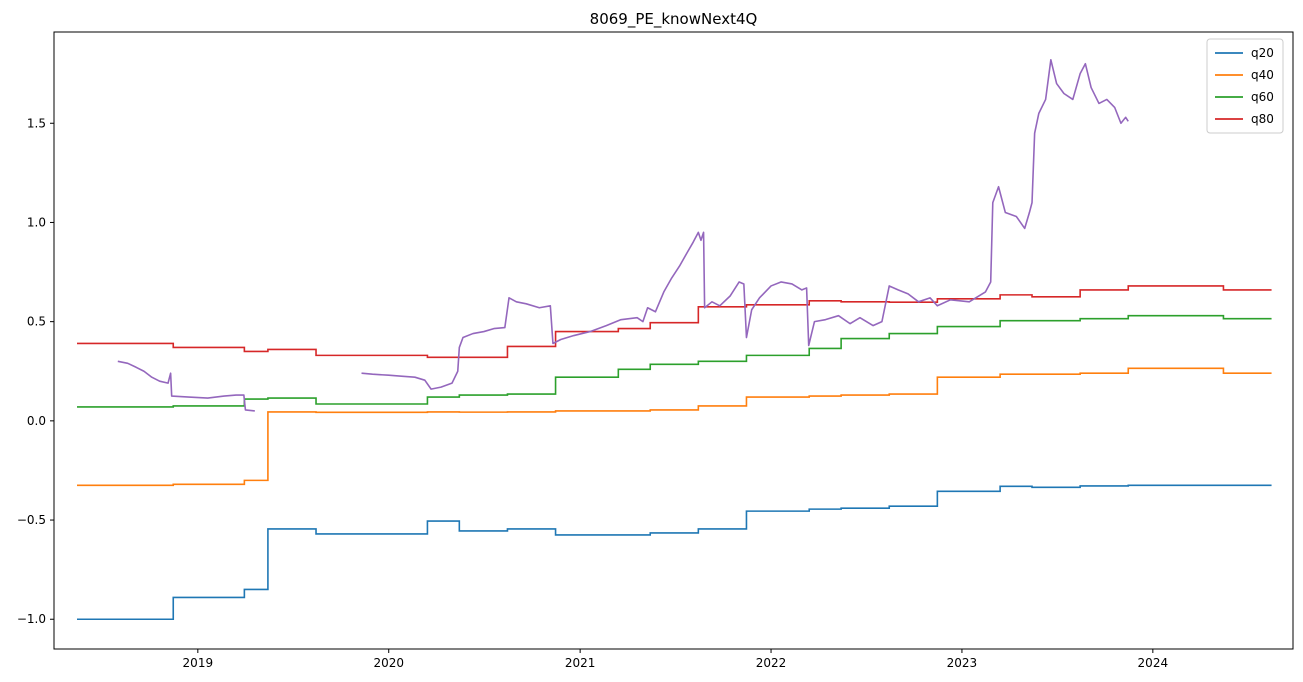 This screenshot has width=1303, height=682. I want to click on series-line-q80, so click(674, 322).